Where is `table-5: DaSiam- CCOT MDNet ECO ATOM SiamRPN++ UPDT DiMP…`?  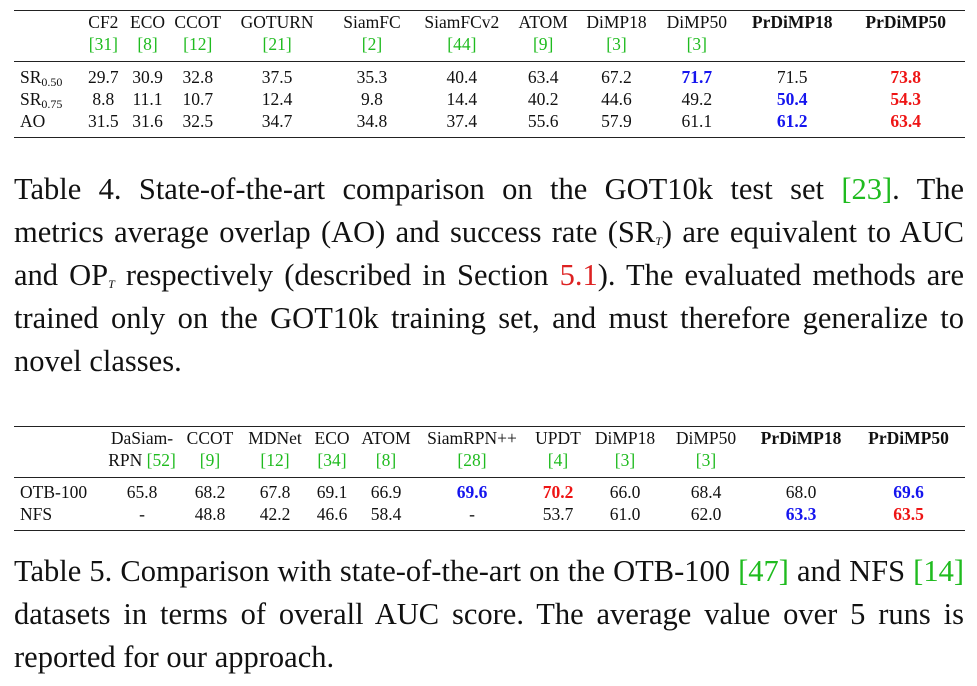 table-5: DaSiam- CCOT MDNet ECO ATOM SiamRPN++ UPDT DiMP… is located at coordinates (489, 478).